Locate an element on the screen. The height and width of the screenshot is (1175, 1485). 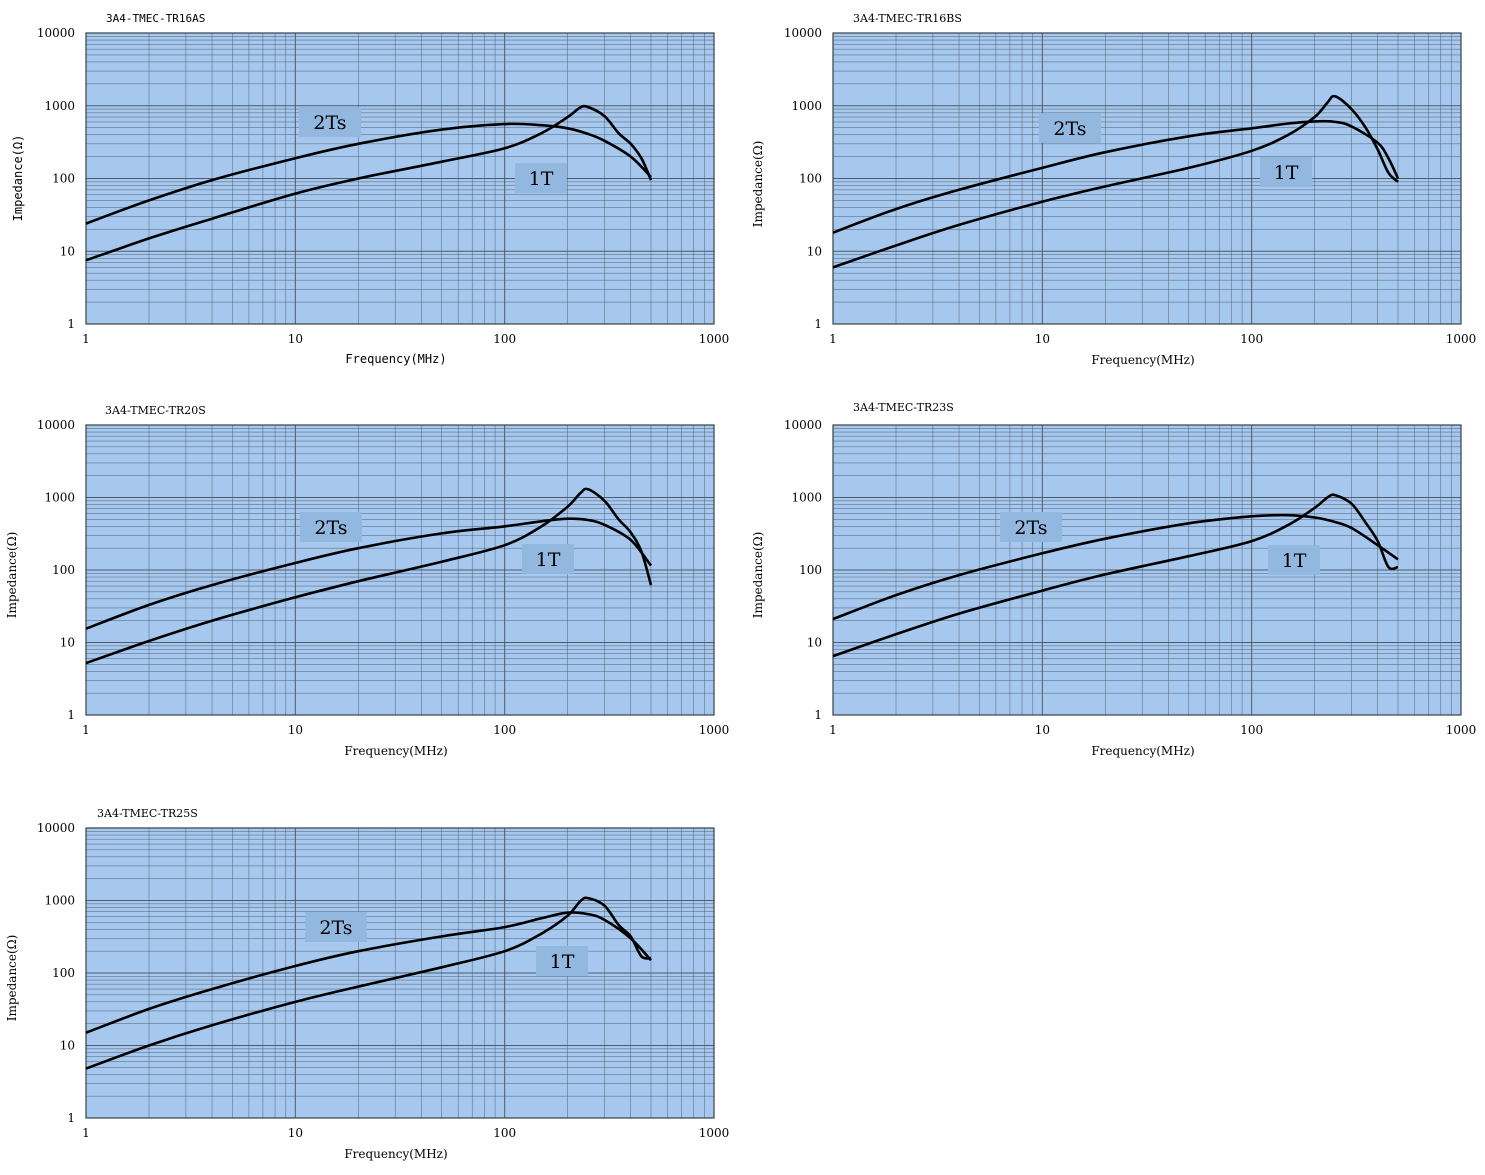
chart-title: 3A4-TMEC-TR20S is located at coordinates (155, 410).